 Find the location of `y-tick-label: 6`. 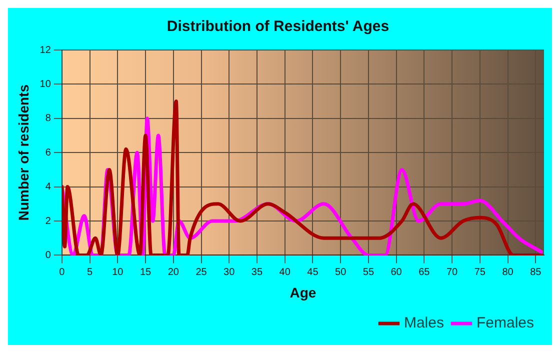

y-tick-label: 6 is located at coordinates (48, 152).